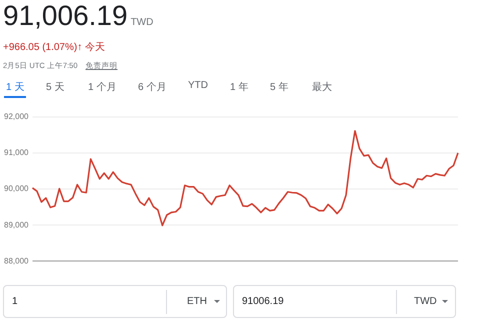 This screenshot has width=484, height=324. Describe the element at coordinates (142, 22) in the screenshot. I see `text: TWD` at that location.